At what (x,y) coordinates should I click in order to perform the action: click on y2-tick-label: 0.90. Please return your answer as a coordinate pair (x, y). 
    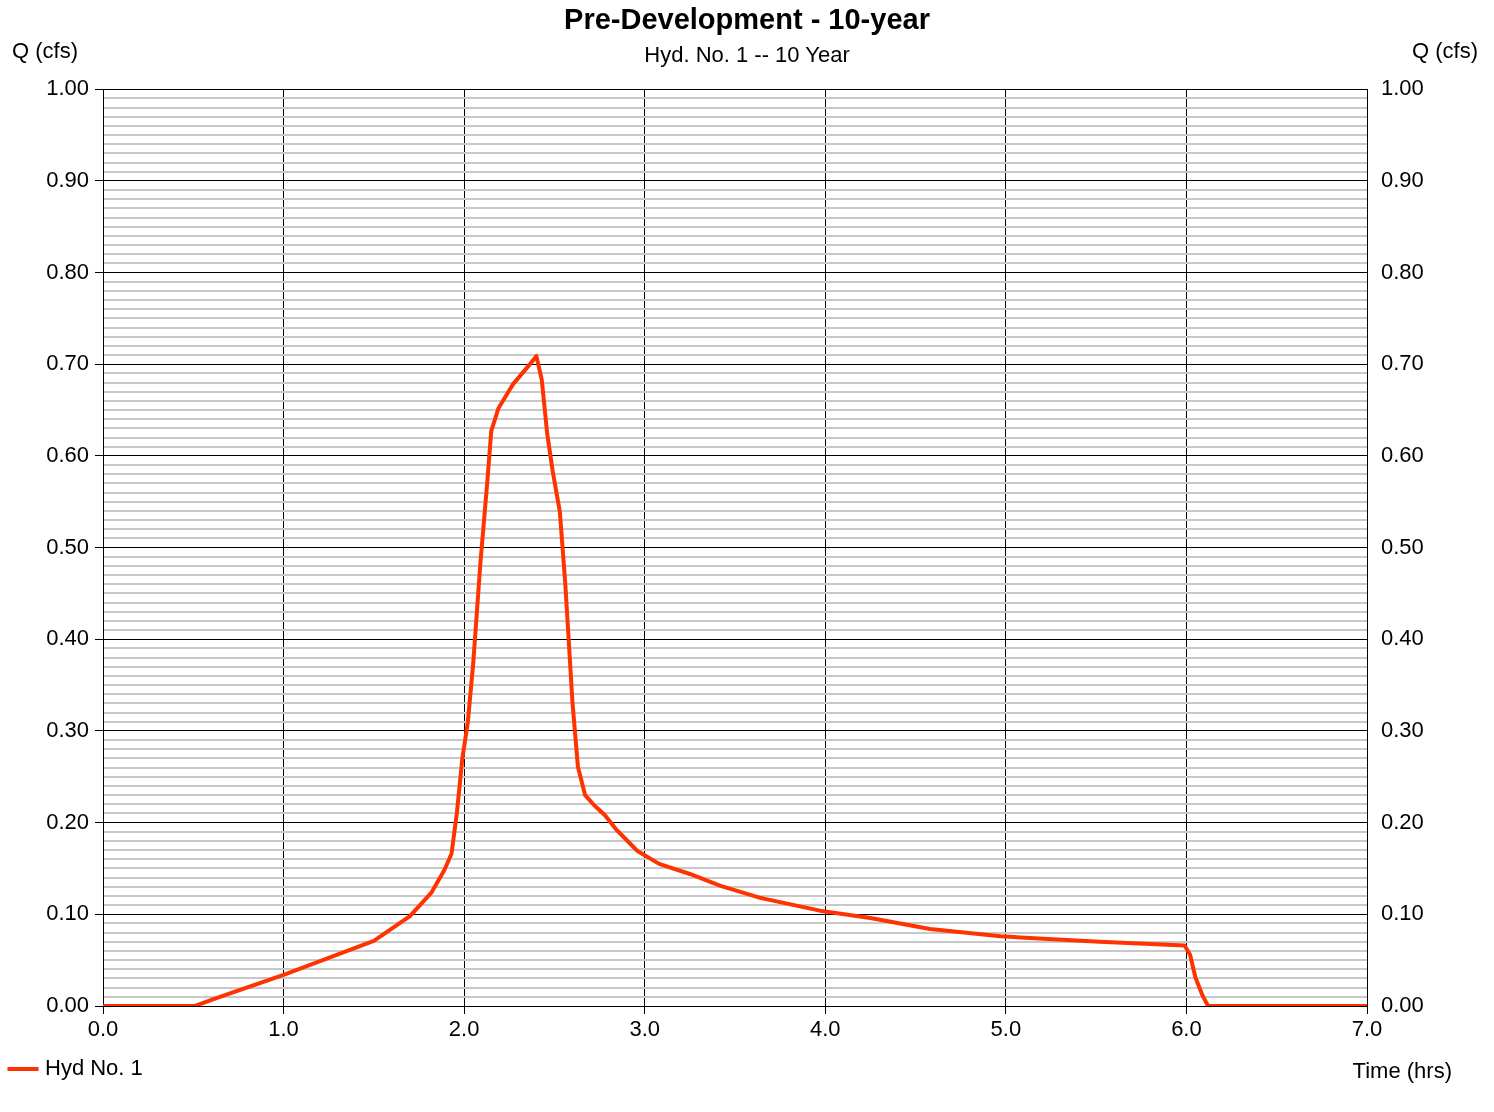
    Looking at the image, I should click on (1402, 179).